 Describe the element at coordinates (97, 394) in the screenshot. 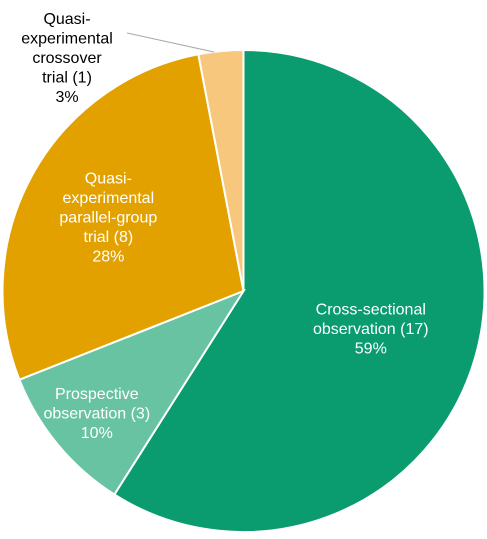

I see `slice-label-line: Prospective` at that location.